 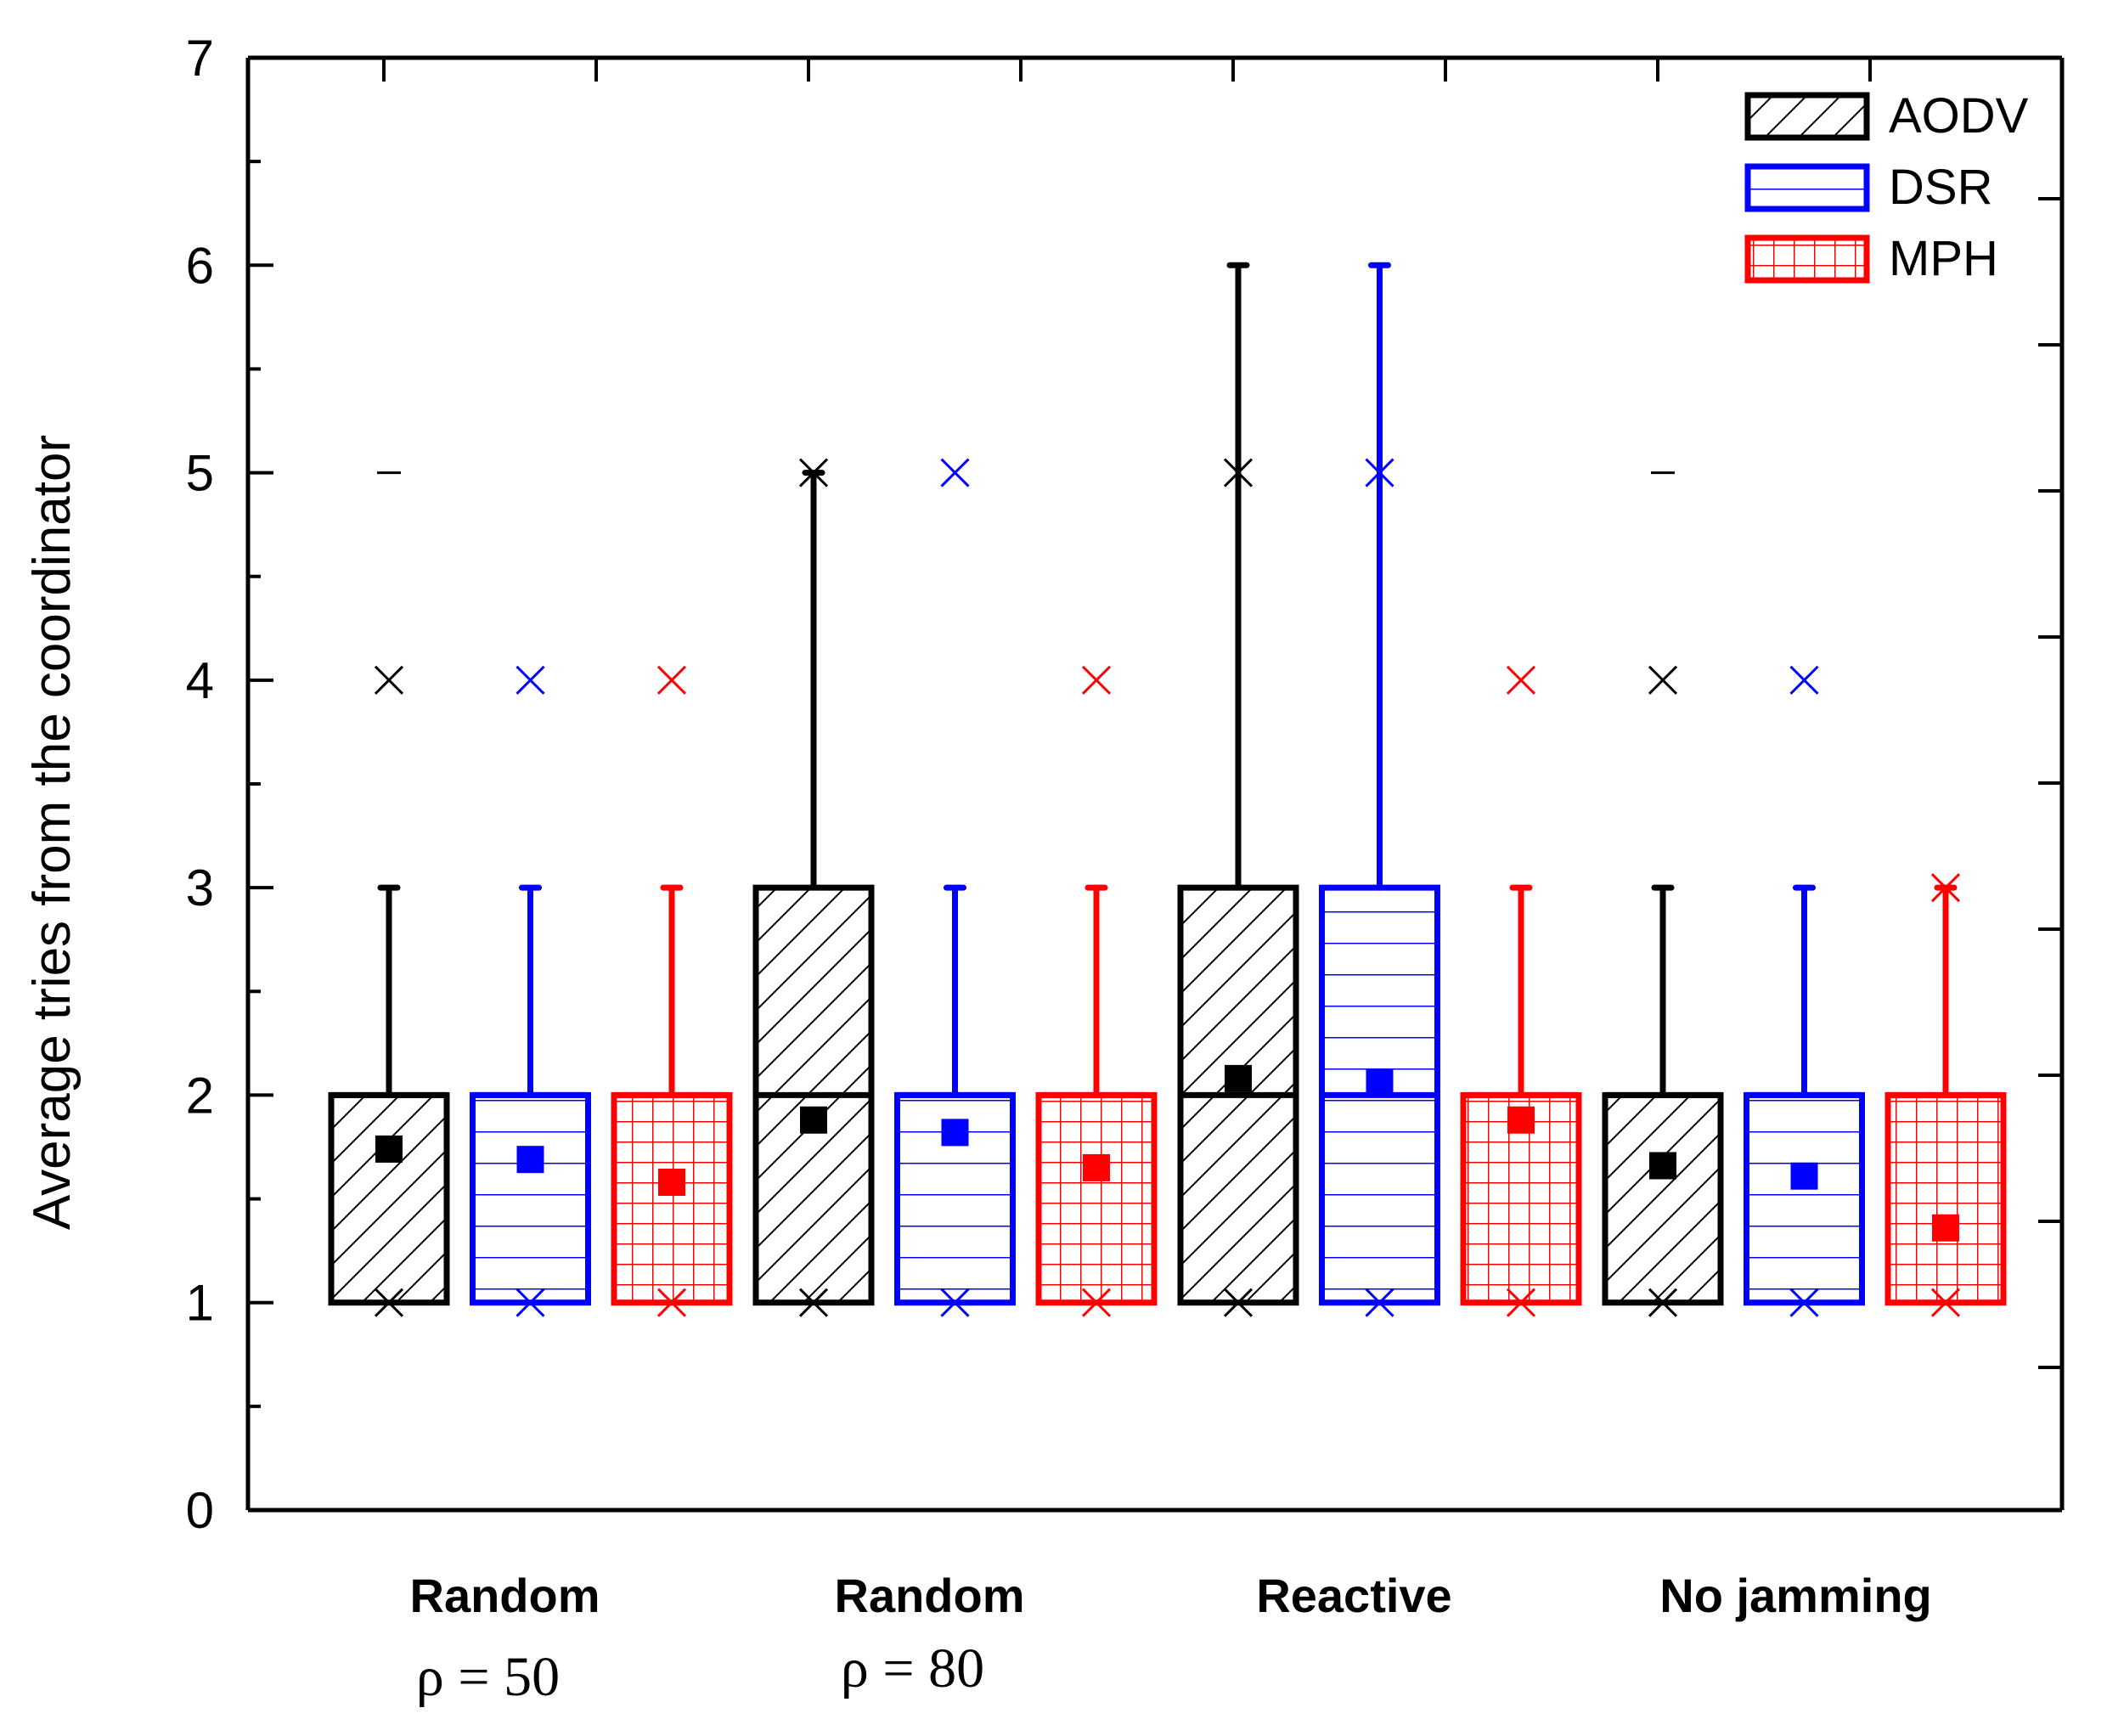 What do you see at coordinates (200, 1303) in the screenshot?
I see `y-tick-label: 1` at bounding box center [200, 1303].